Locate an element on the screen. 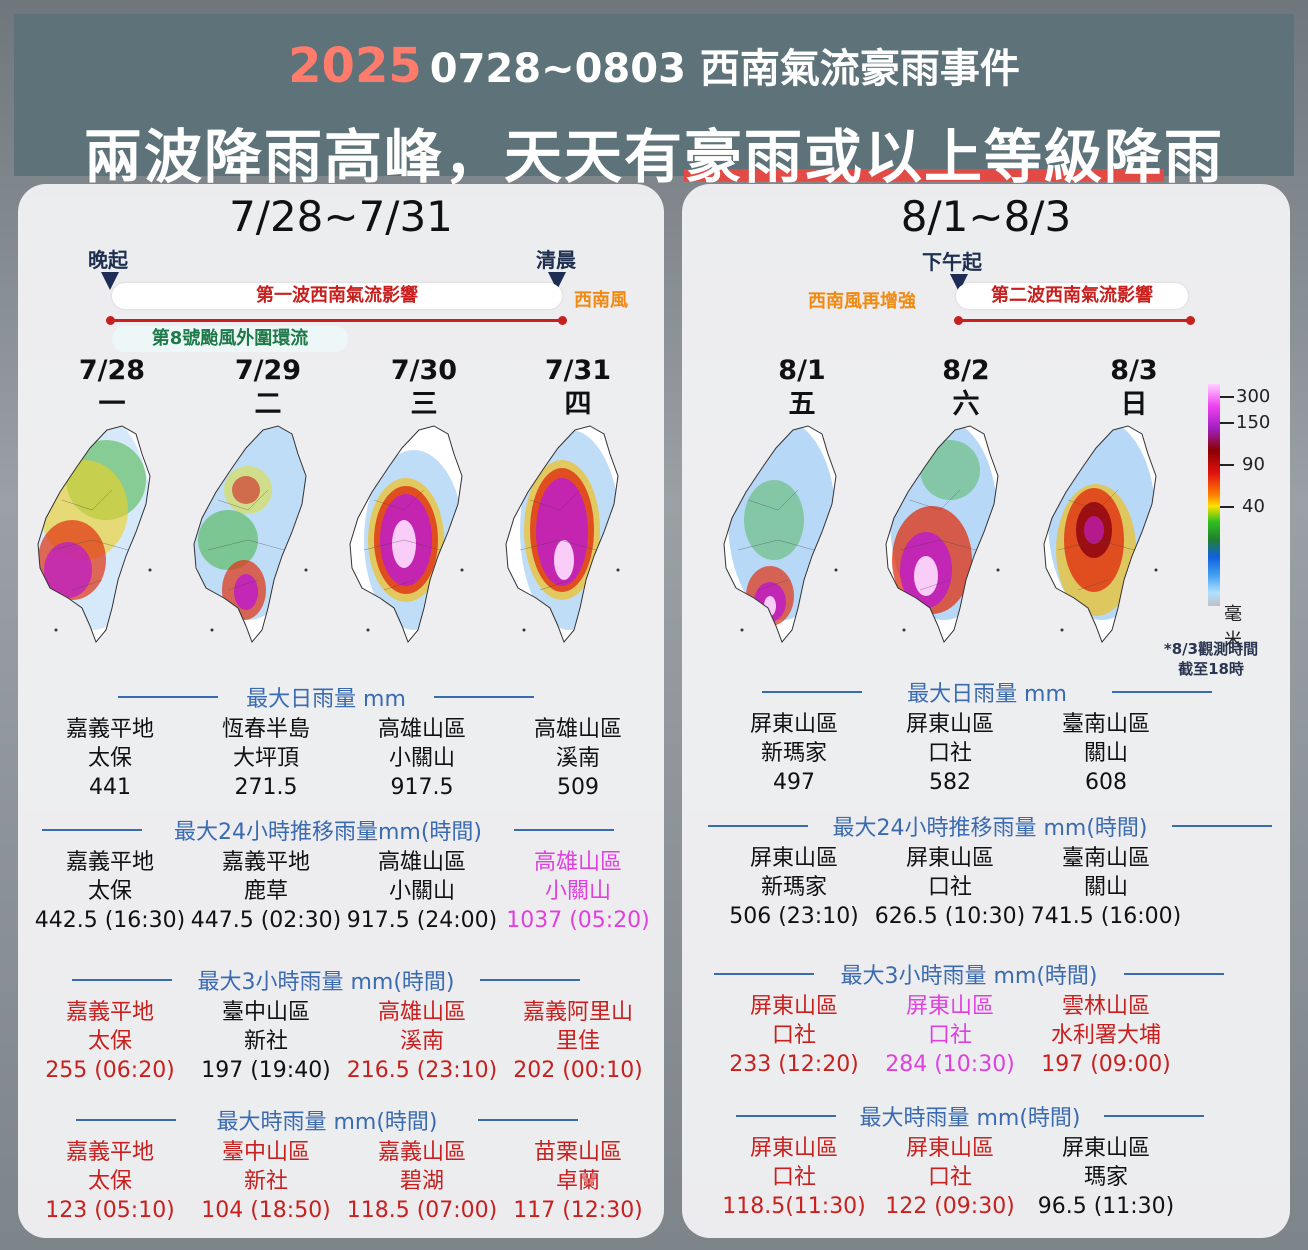 Image resolution: width=1308 pixels, height=1250 pixels. rain-value: 118.5 (07:00) is located at coordinates (422, 1210).